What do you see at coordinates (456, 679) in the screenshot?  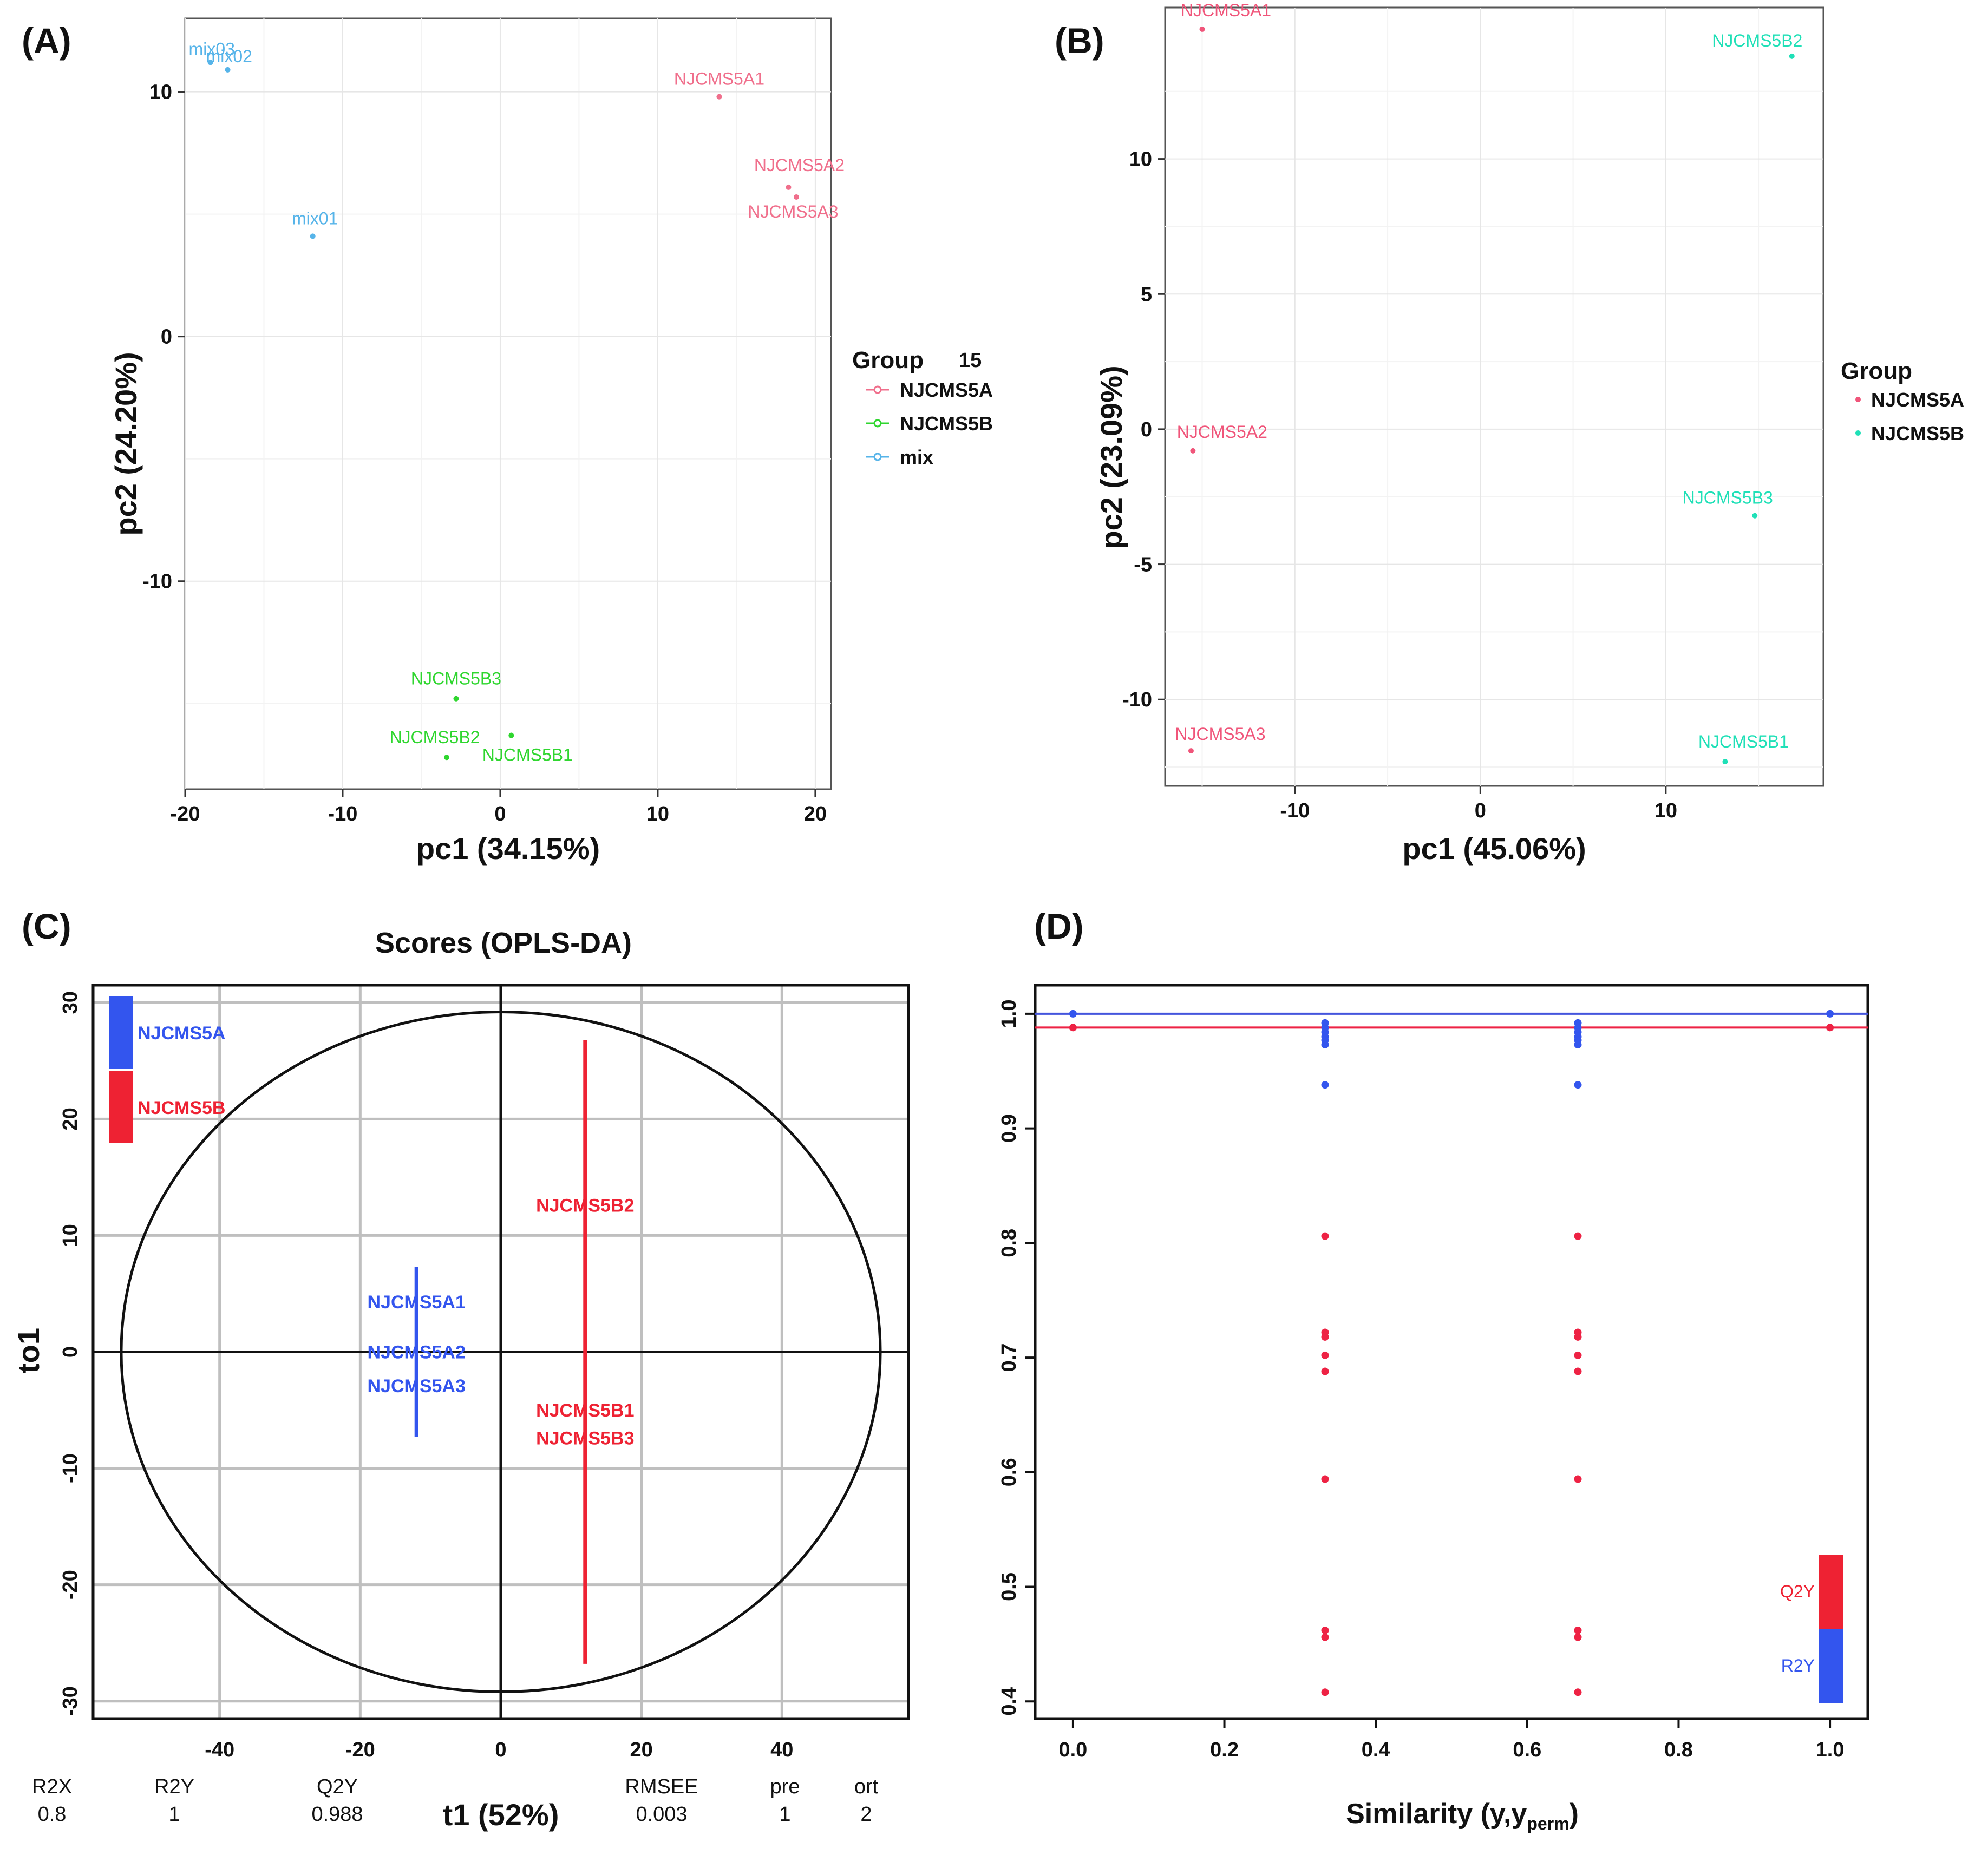 I see `point-label-njcms5b3: NJCMS5B3` at bounding box center [456, 679].